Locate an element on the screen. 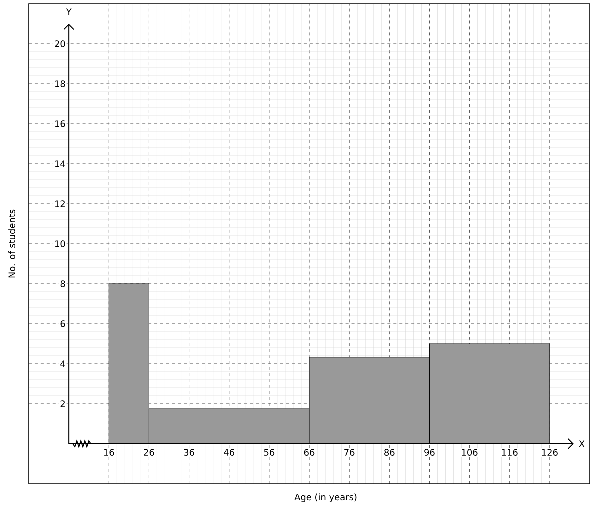 The height and width of the screenshot is (510, 594). x-tick-label: 16 is located at coordinates (109, 452).